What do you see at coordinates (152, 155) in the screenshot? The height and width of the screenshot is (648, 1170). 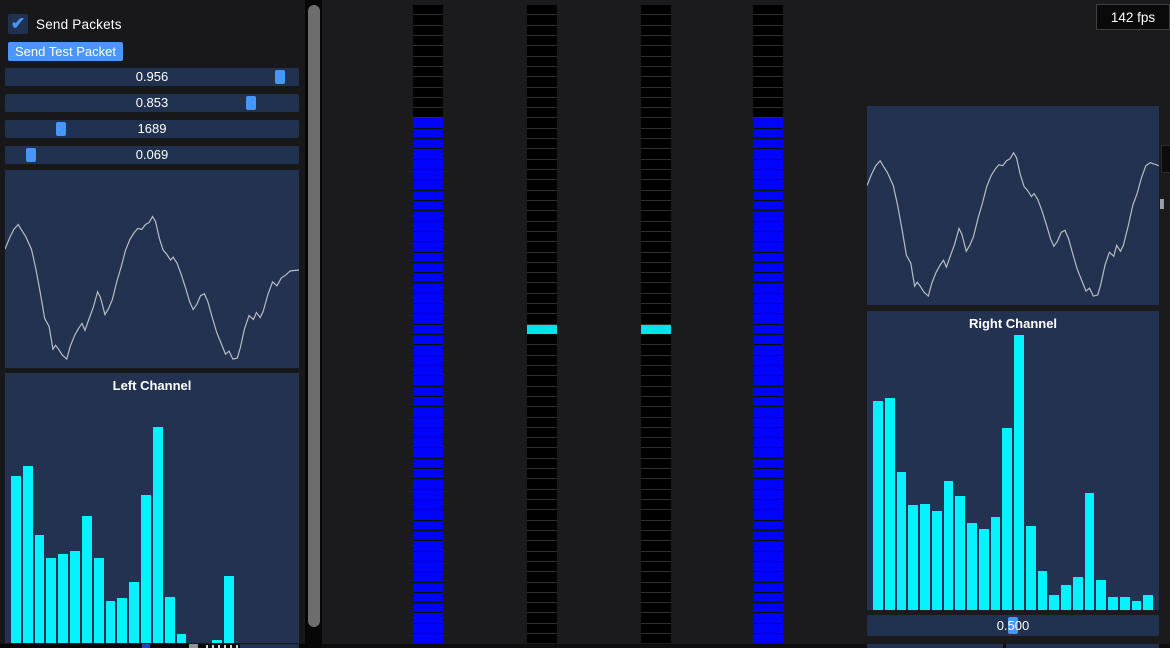 I see `param-slider-4: 0.069` at bounding box center [152, 155].